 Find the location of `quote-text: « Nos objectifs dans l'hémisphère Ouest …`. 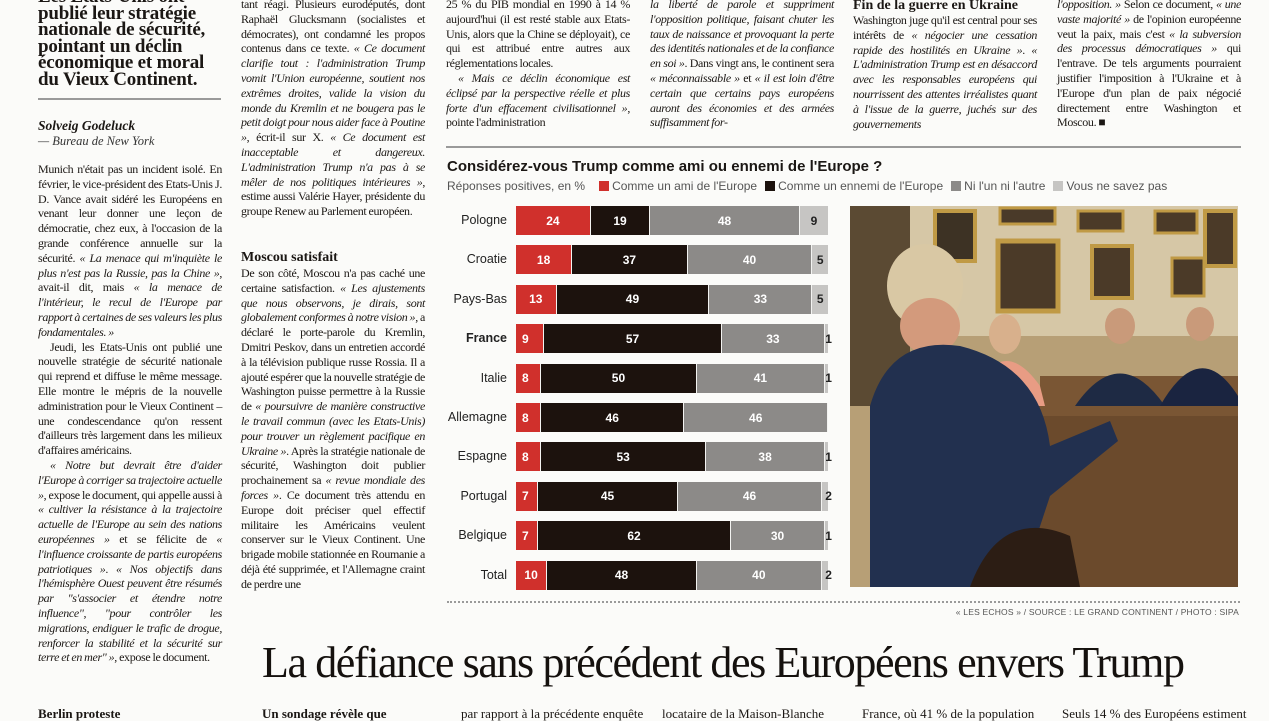

quote-text: « Nos objectifs dans l'hémisphère Ouest … is located at coordinates (130, 613).